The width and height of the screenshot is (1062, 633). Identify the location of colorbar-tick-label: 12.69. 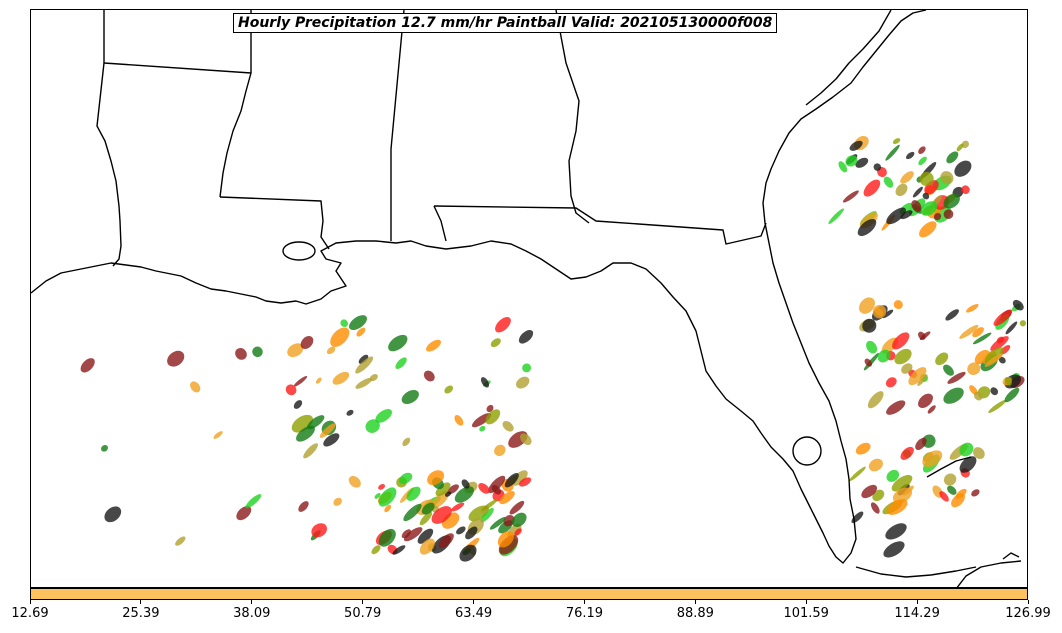
(30, 613).